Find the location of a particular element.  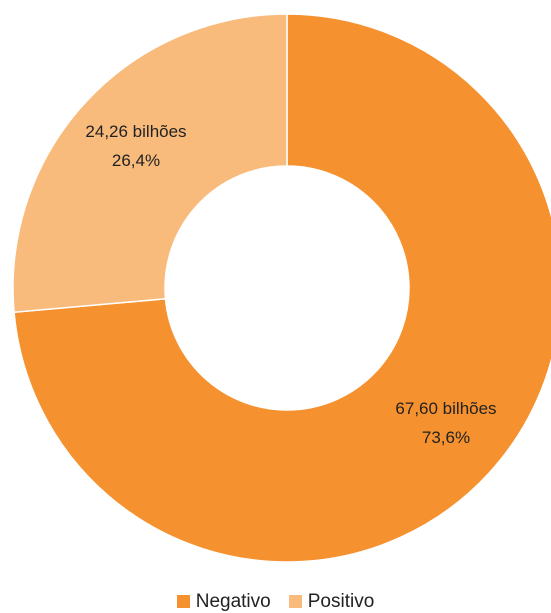

data-label-value-positivo: 24,26 bilhões is located at coordinates (135, 131).